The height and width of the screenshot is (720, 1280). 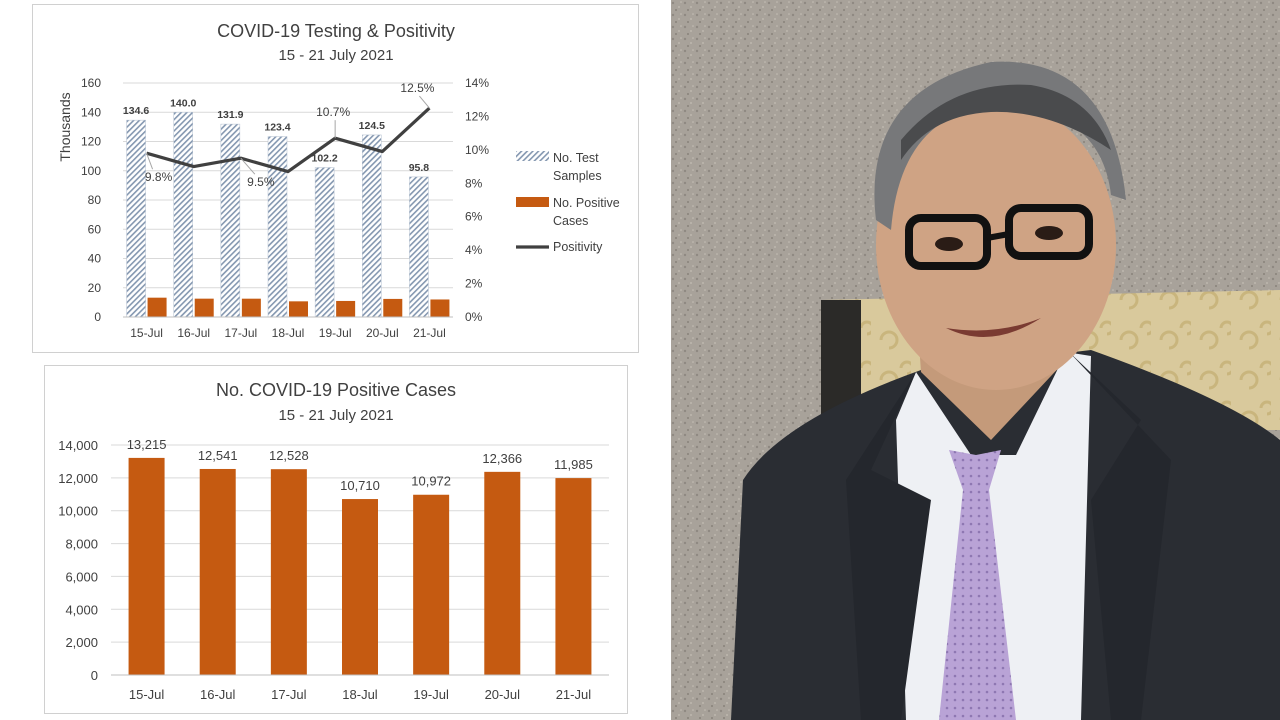 I want to click on chart1-xtick: 21-Jul, so click(x=429, y=333).